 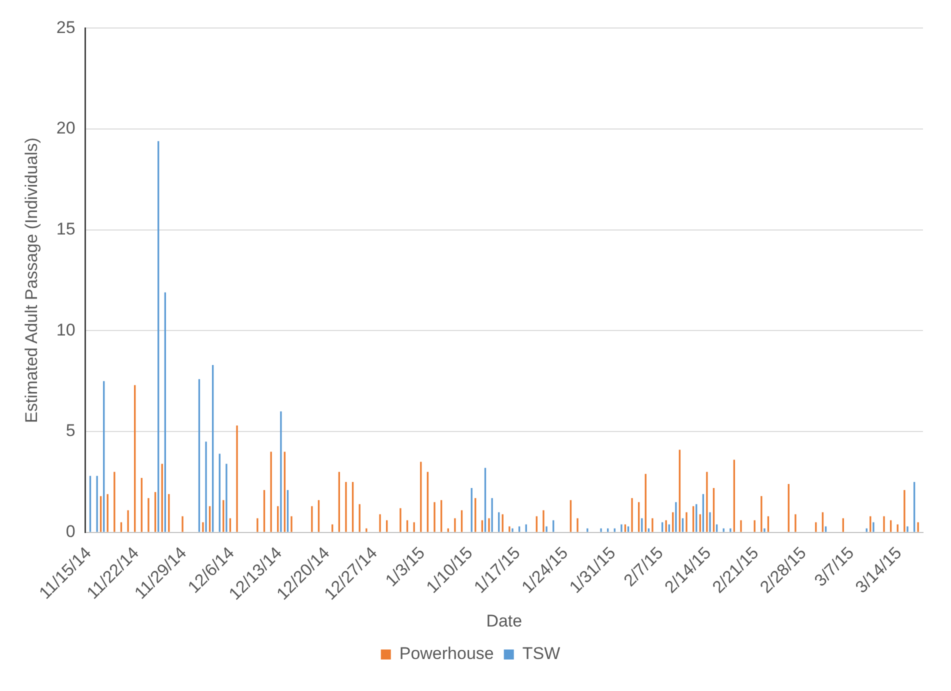 I want to click on y-tick-label: 5, so click(x=71, y=430).